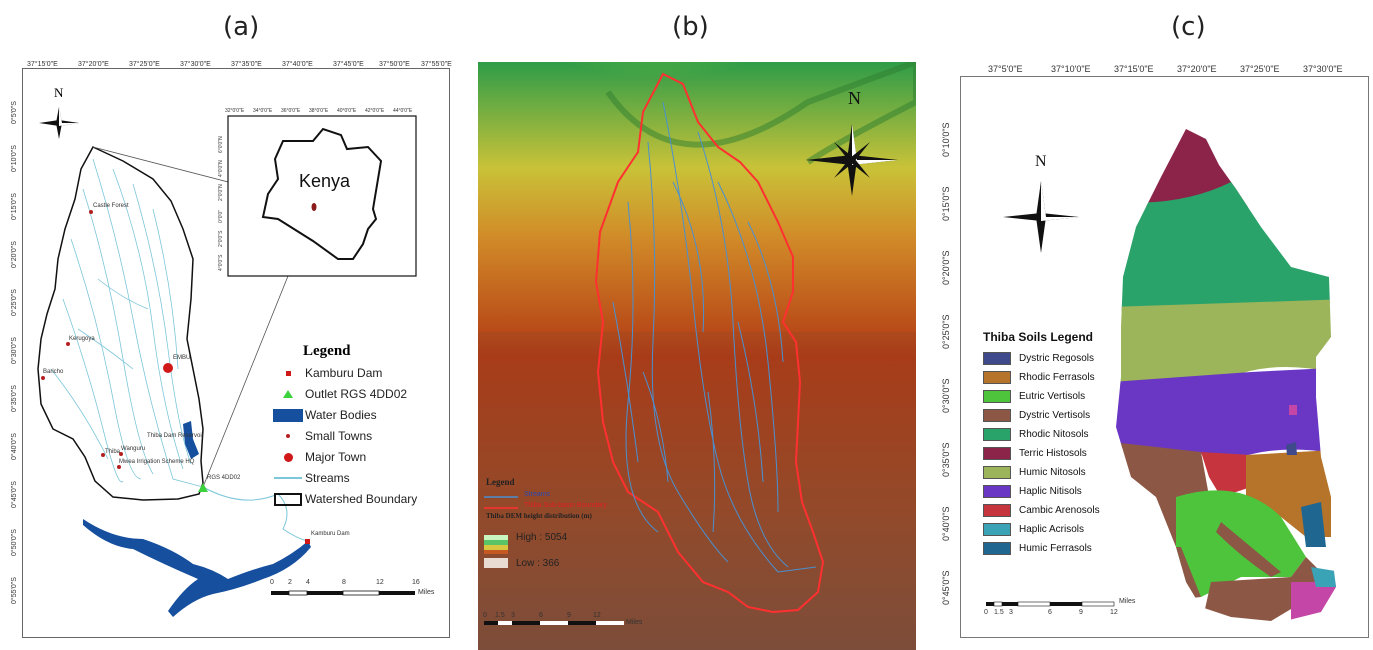  What do you see at coordinates (288, 499) in the screenshot?
I see `watershed-boundary-icon` at bounding box center [288, 499].